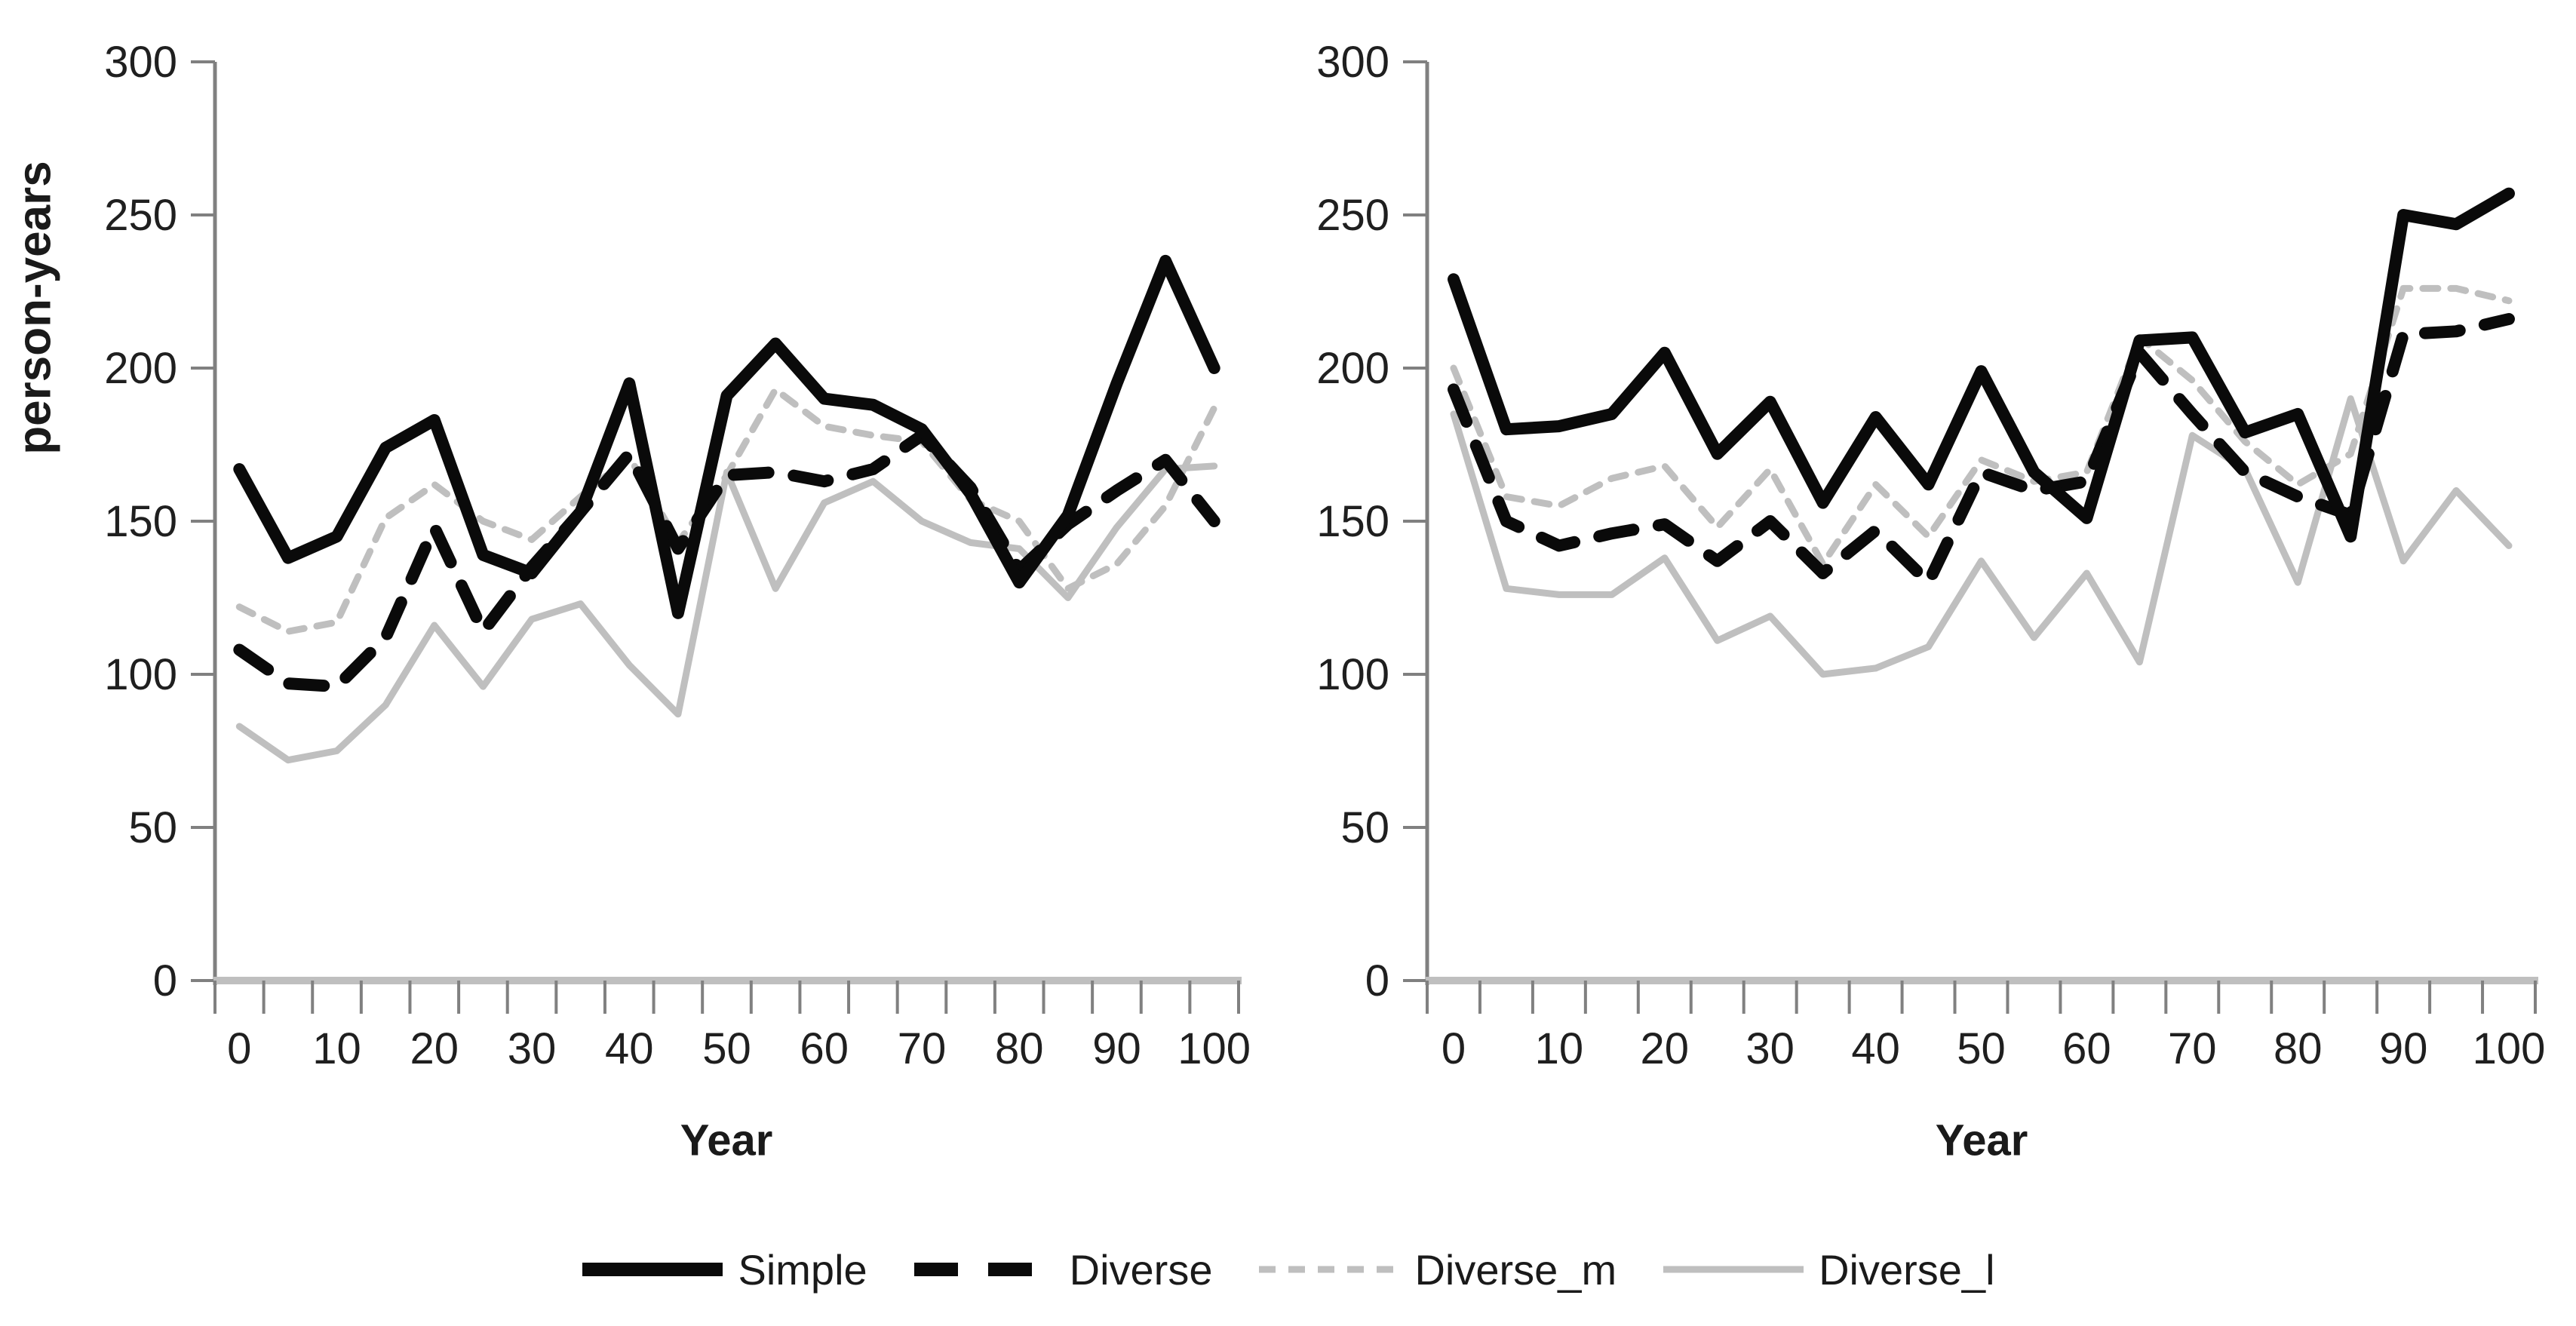 The image size is (2576, 1326). Describe the element at coordinates (984, 1269) in the screenshot. I see `legend-line-diverse-icon` at that location.